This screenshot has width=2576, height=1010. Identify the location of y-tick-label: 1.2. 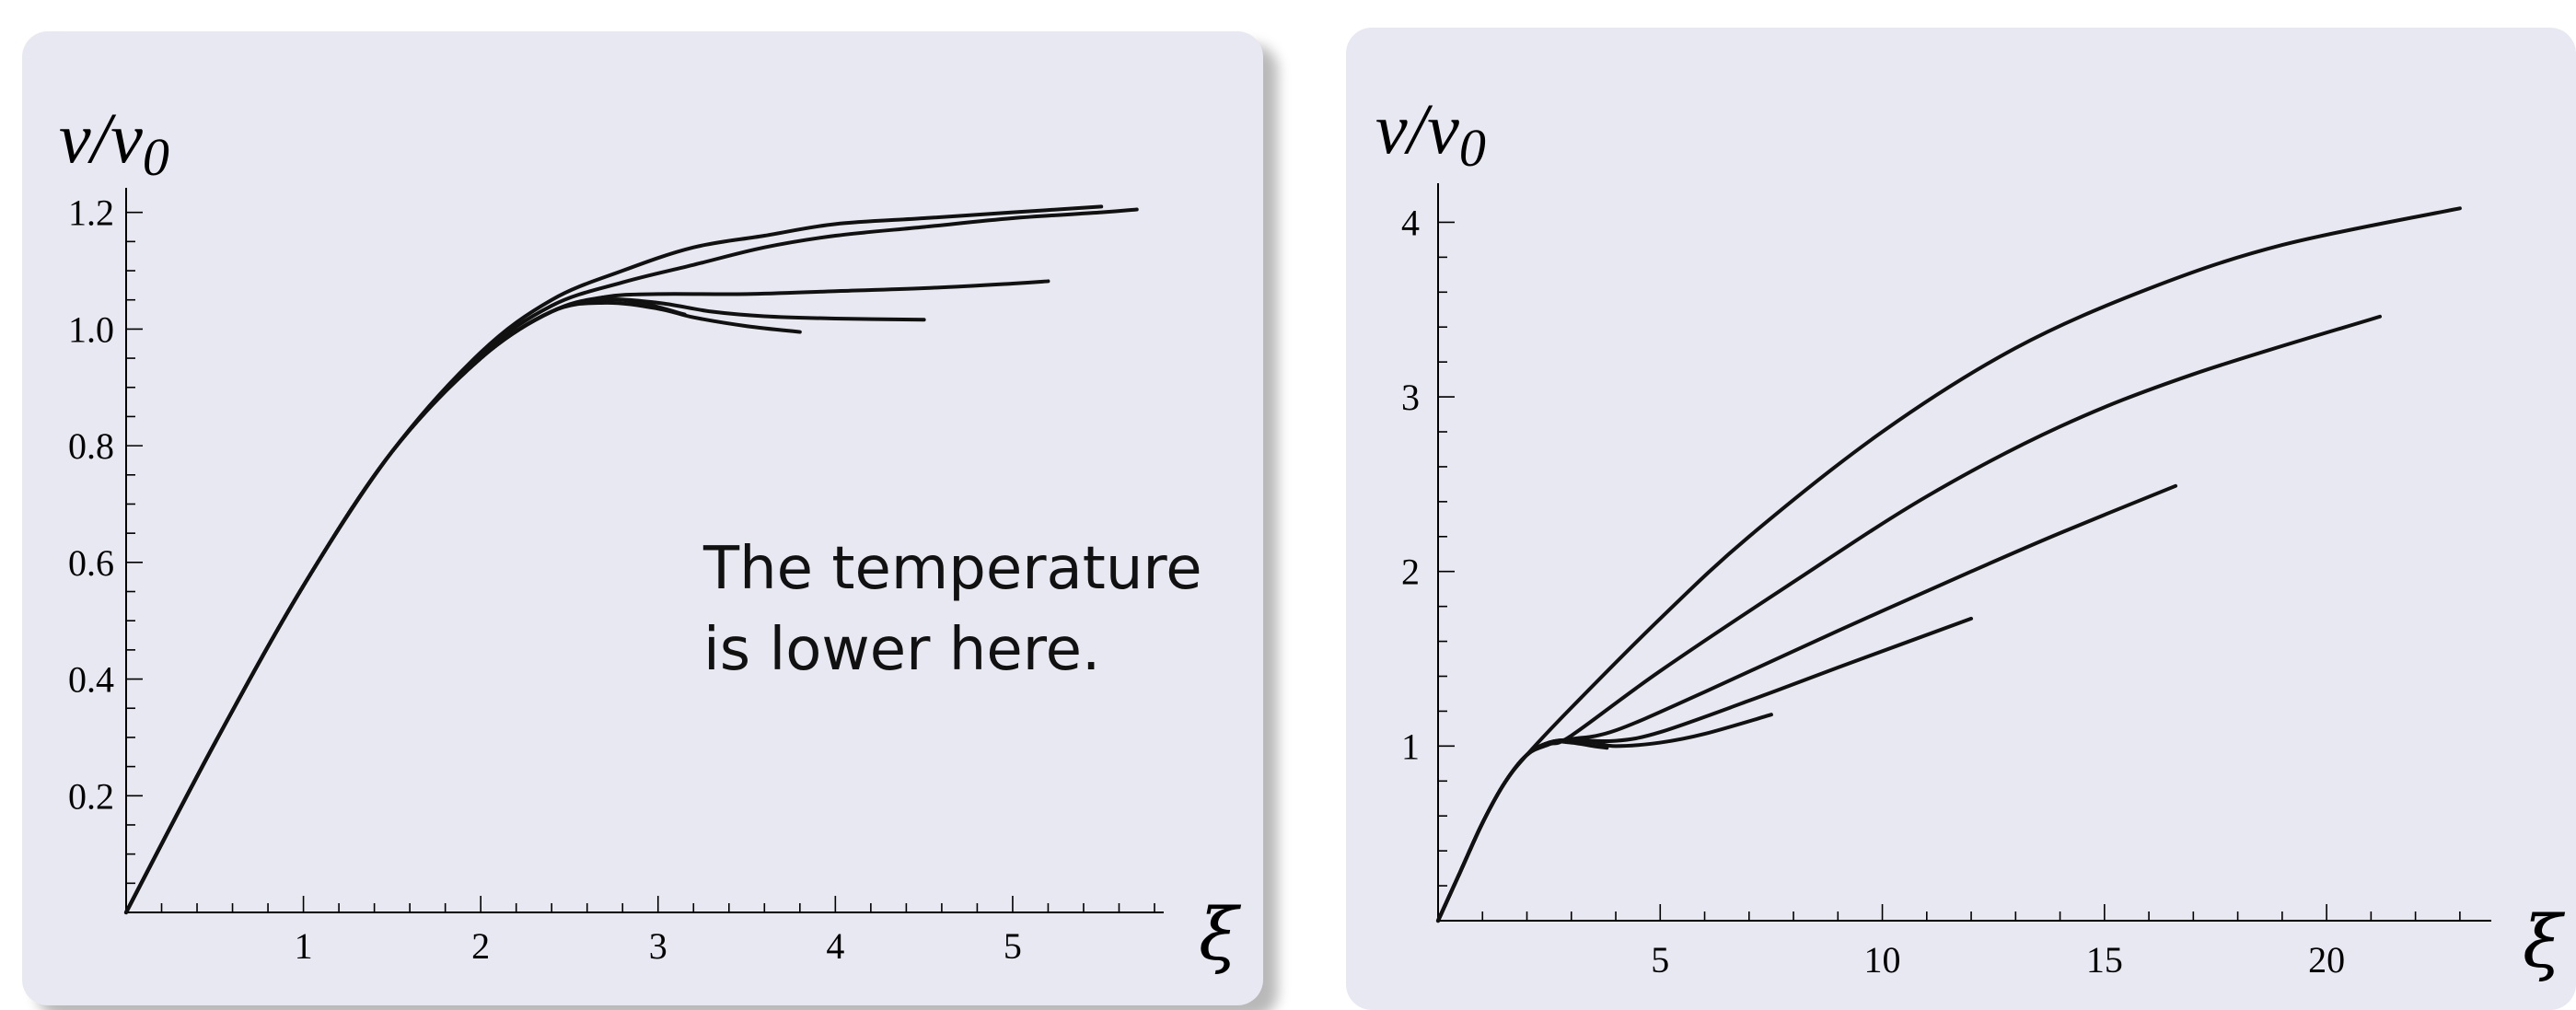
(91, 213).